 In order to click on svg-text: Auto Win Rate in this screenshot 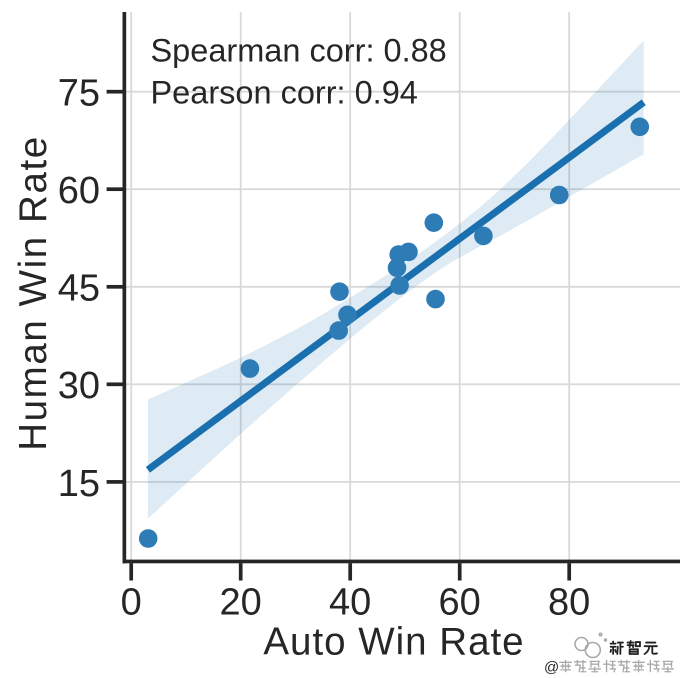, I will do `click(393, 642)`.